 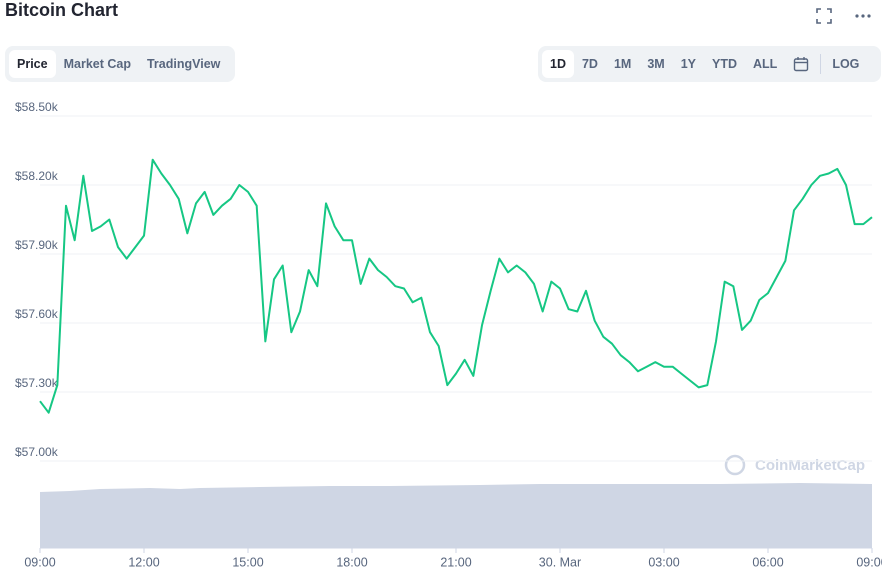 I want to click on x-tick-label: 15:00, so click(x=247, y=562).